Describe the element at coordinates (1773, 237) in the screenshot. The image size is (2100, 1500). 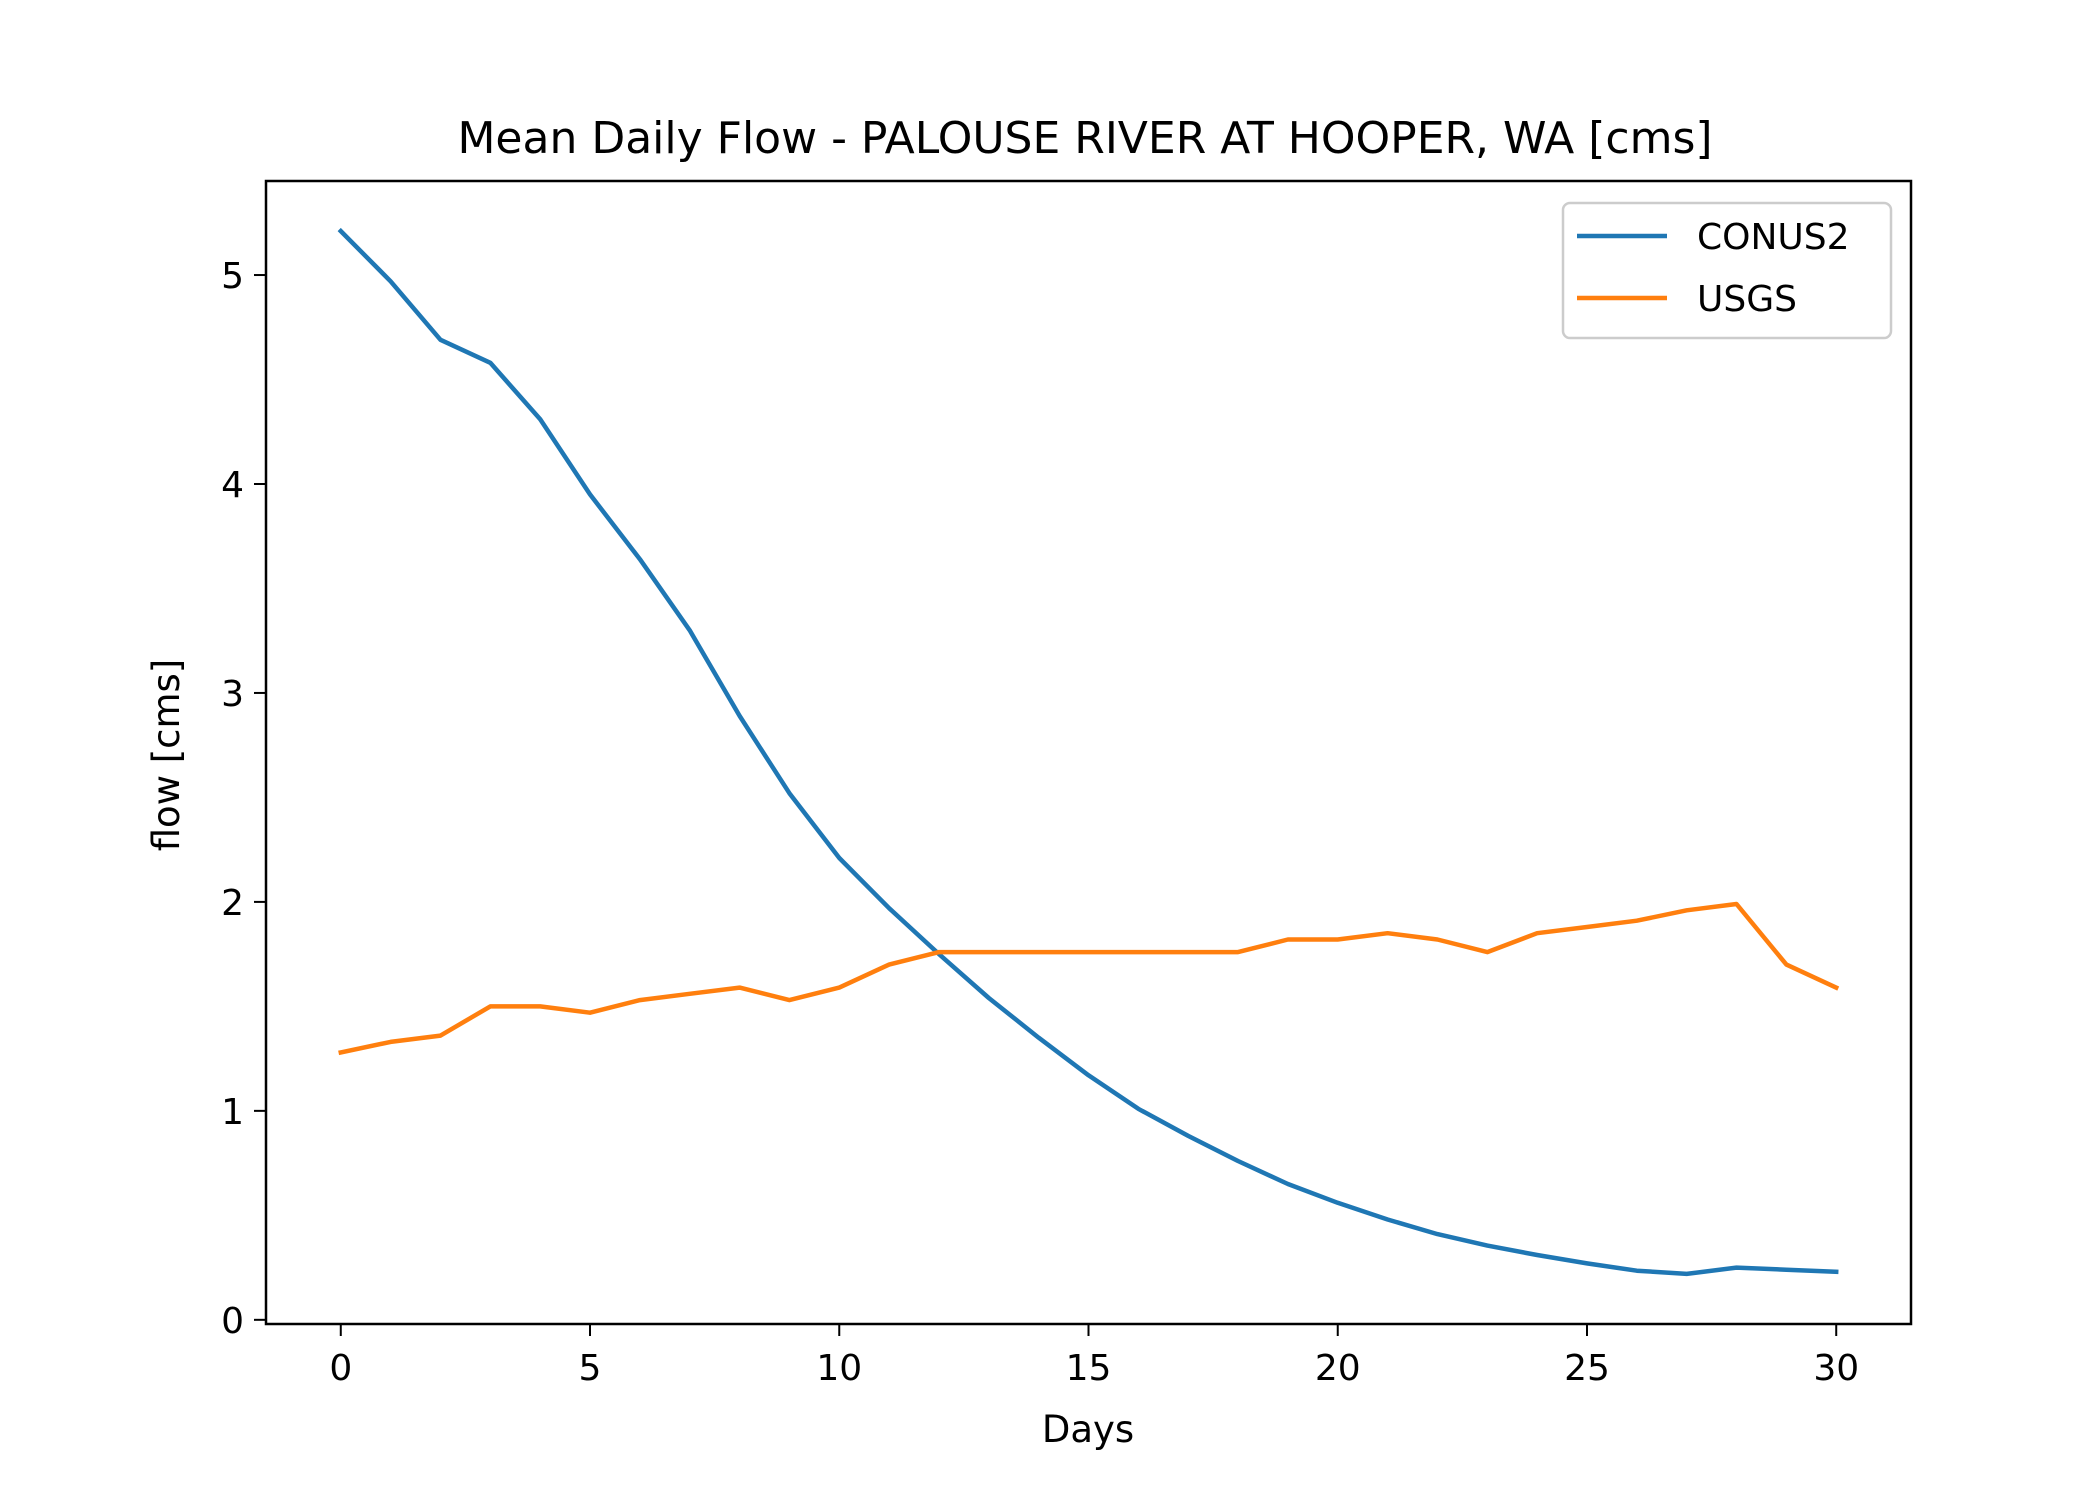
I see `legend-label-conus2: CONUS2` at that location.